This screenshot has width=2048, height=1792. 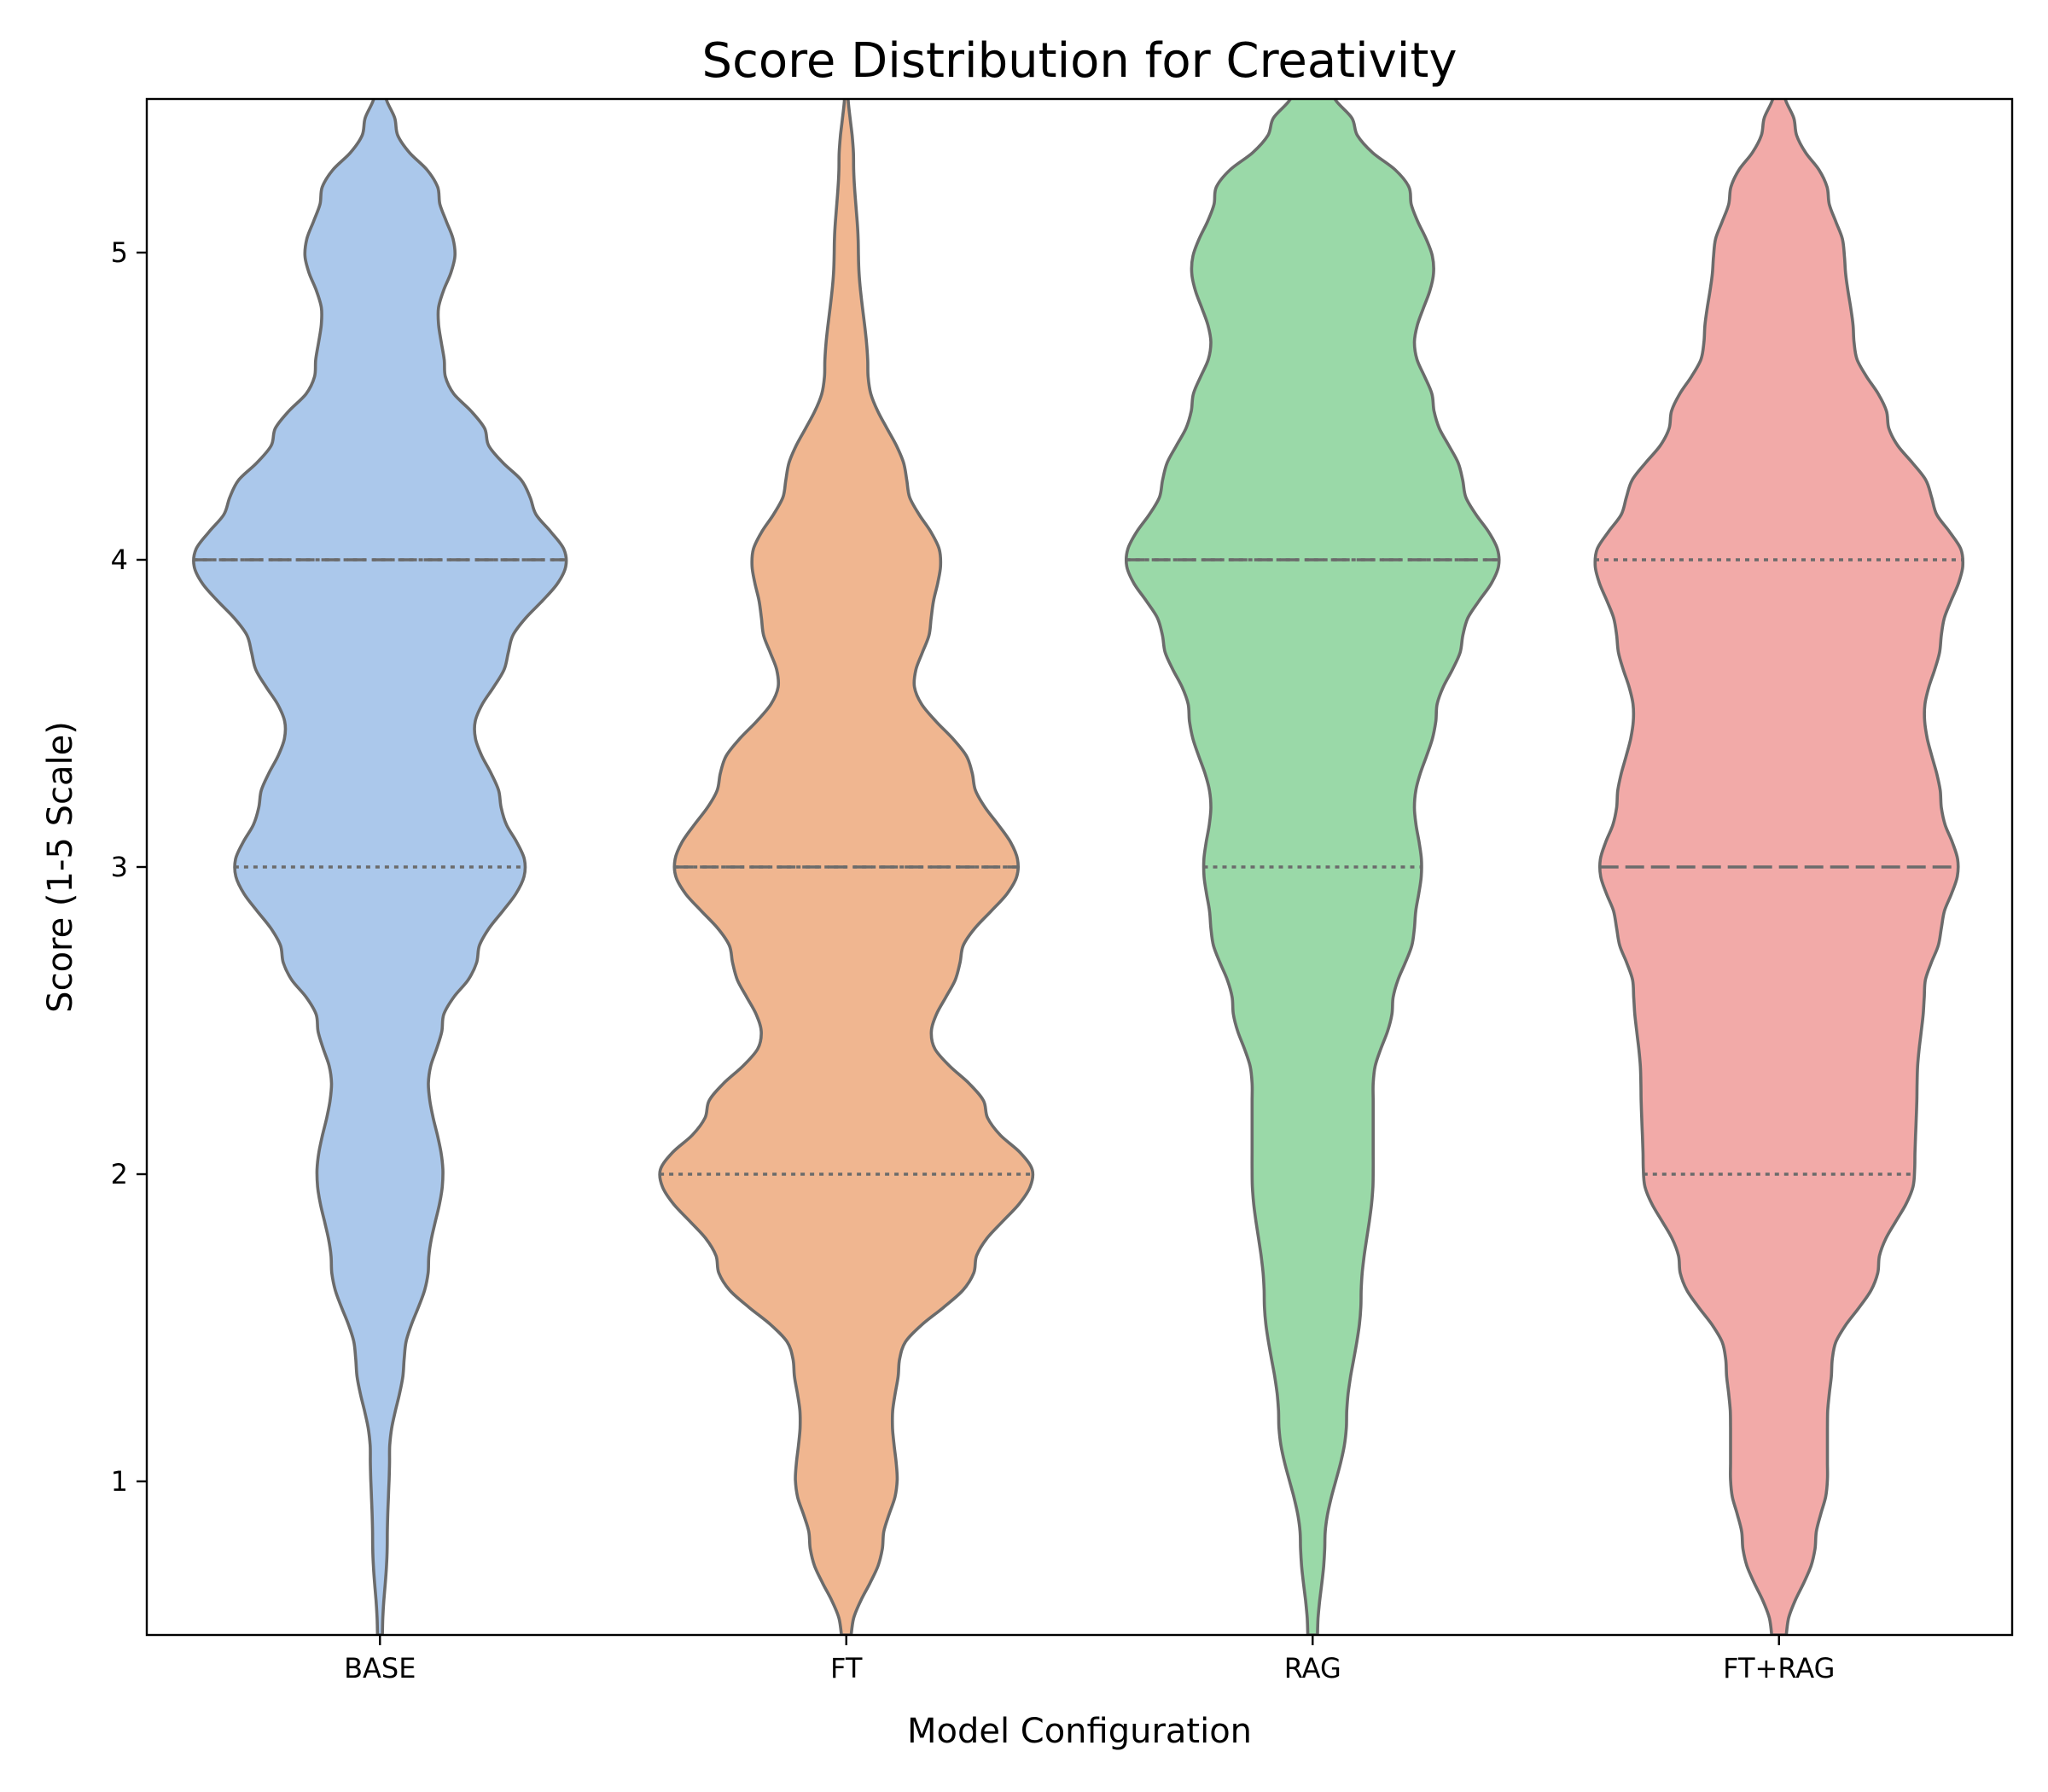 I want to click on x-tick-label: FT+RAG, so click(x=1779, y=1668).